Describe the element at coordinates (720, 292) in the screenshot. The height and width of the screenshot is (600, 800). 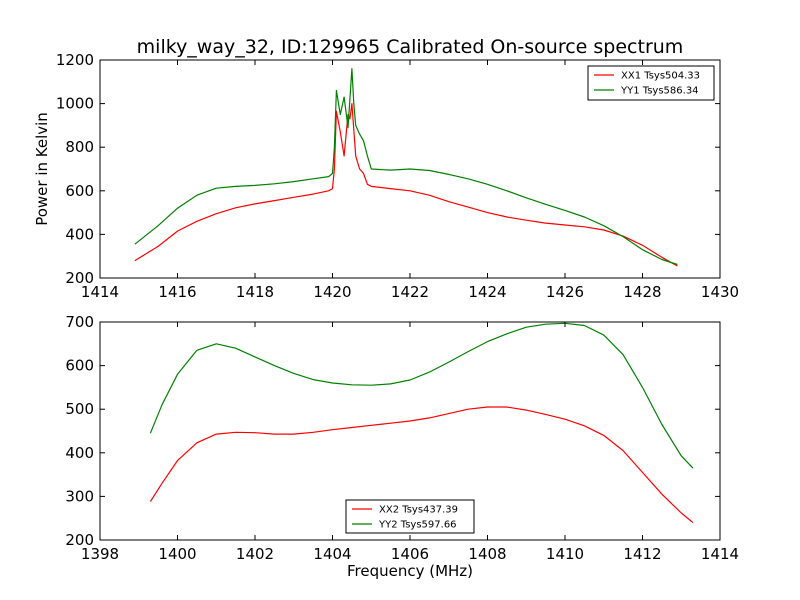
I see `x-tick-label: 1430` at that location.